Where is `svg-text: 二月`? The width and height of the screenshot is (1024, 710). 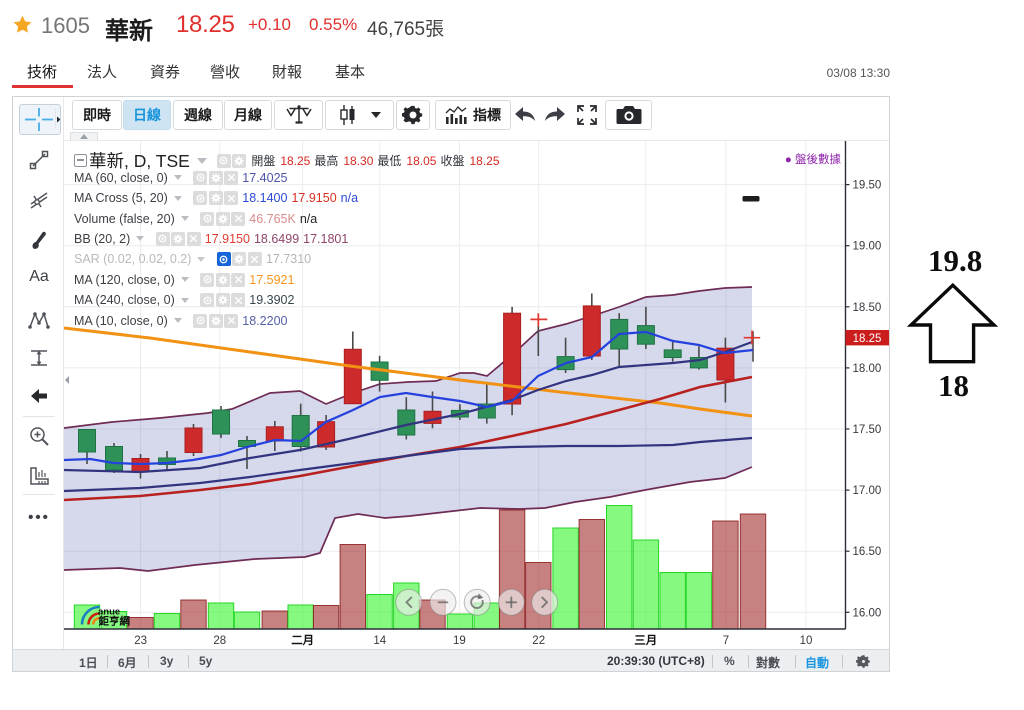 svg-text: 二月 is located at coordinates (302, 640).